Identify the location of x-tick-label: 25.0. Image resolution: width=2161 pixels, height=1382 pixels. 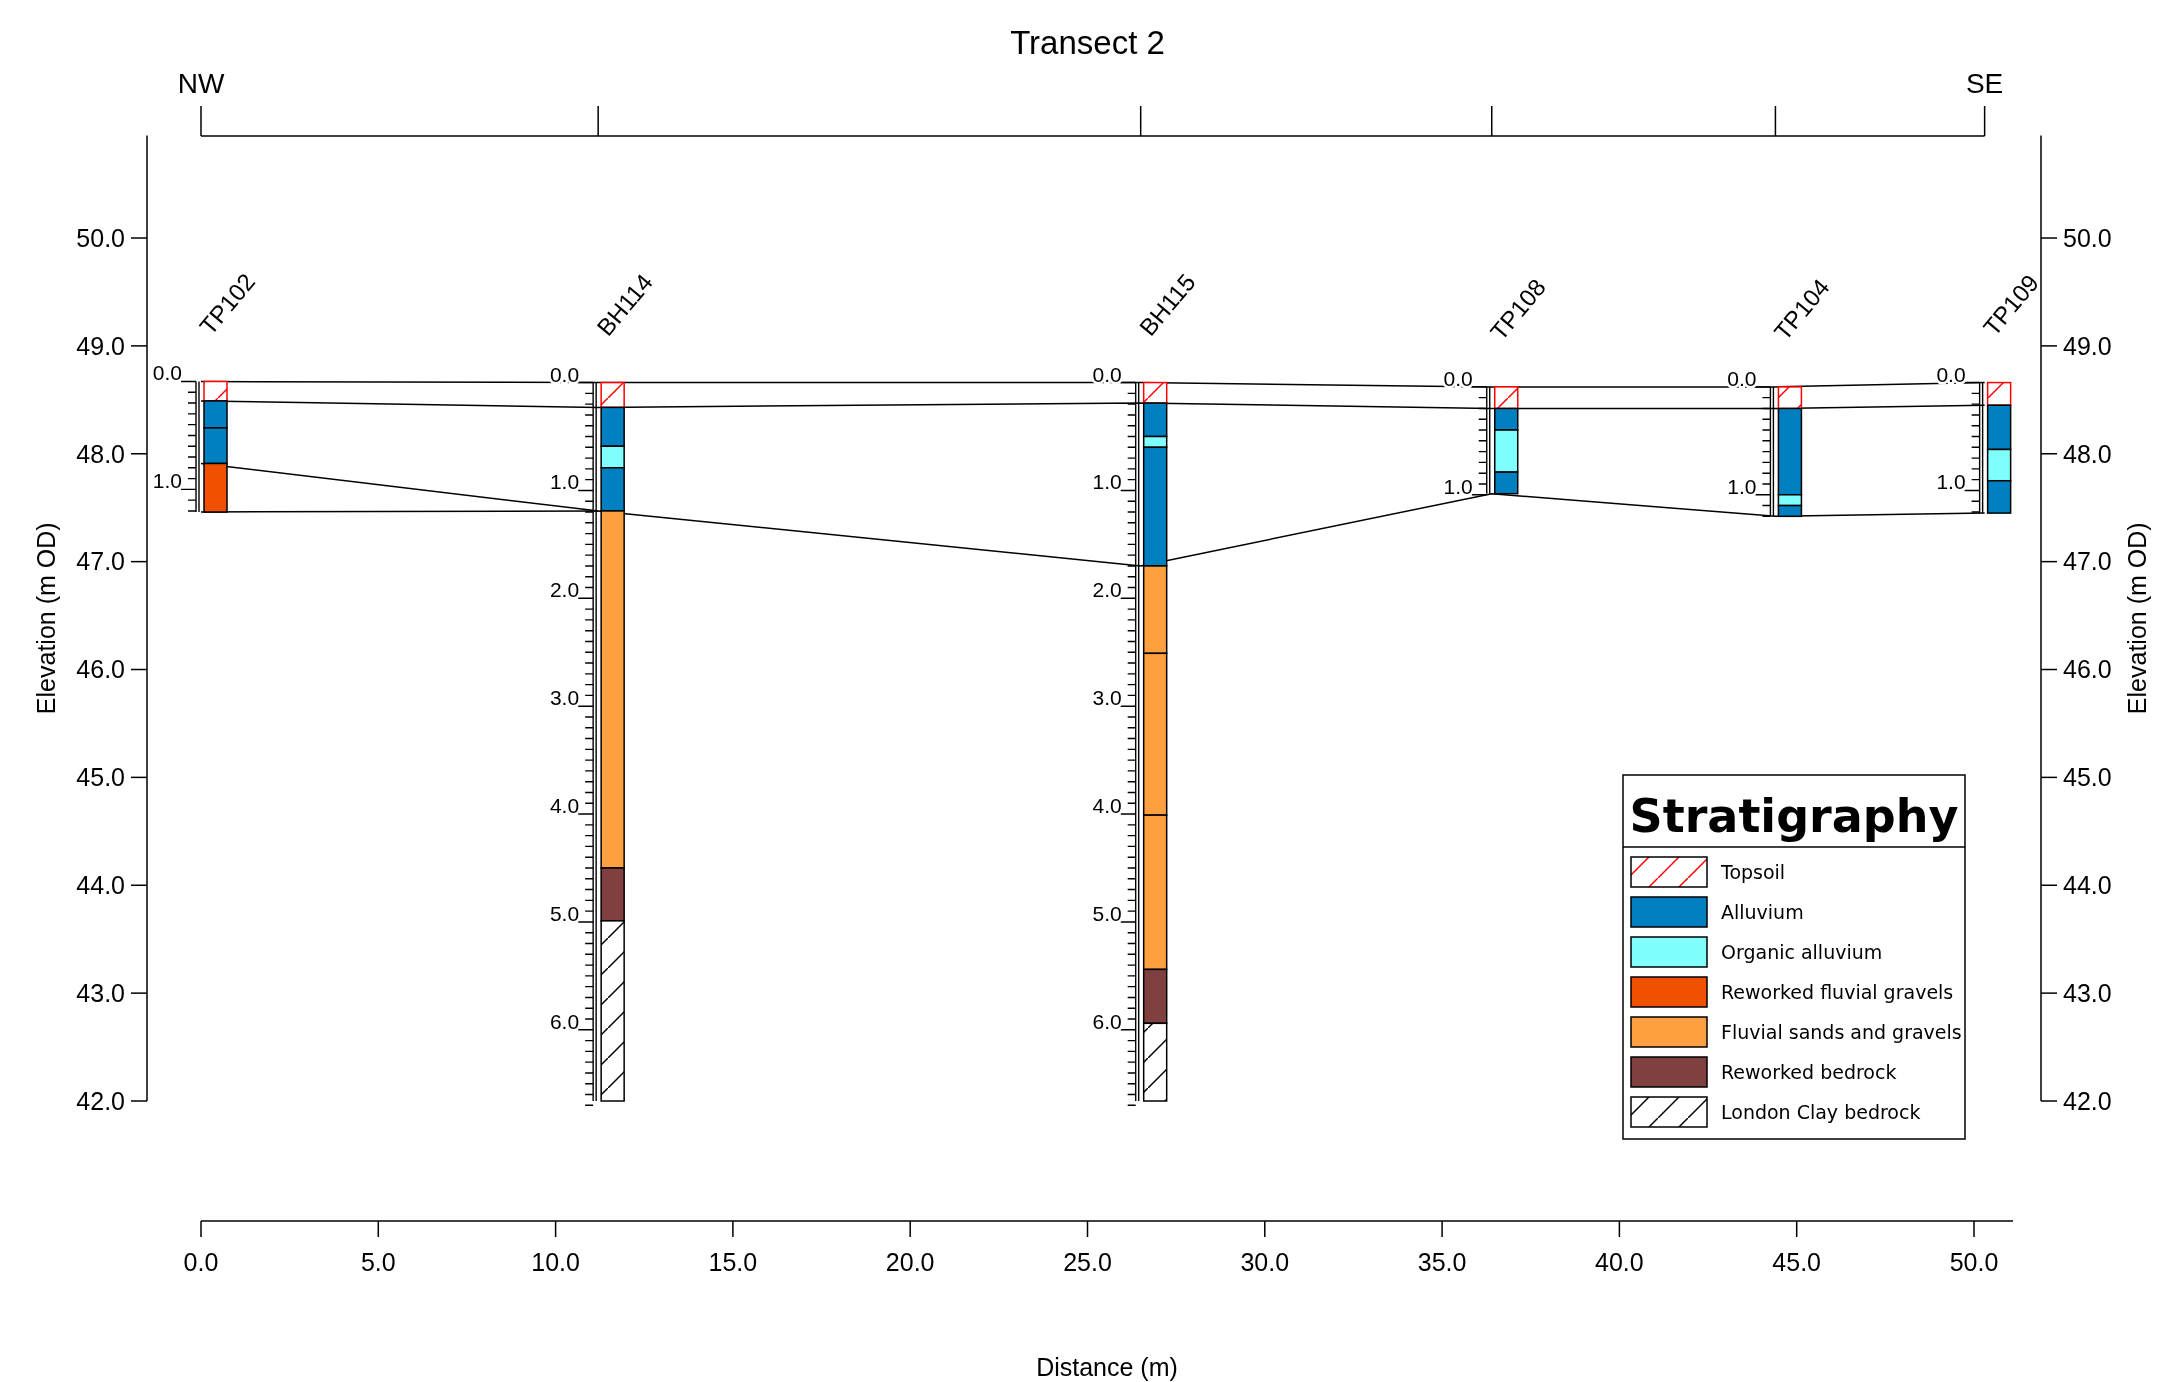
(1087, 1262).